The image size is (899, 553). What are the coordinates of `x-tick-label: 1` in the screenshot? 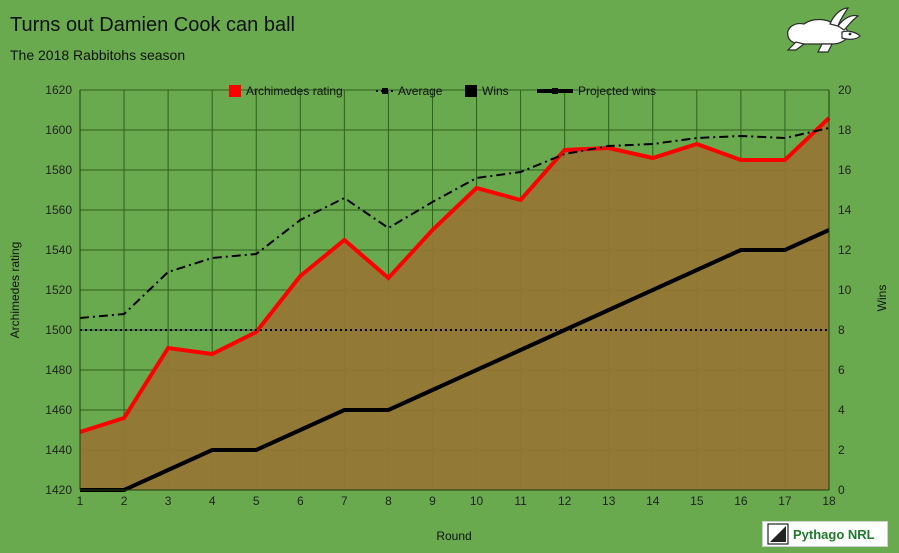 It's located at (80, 501).